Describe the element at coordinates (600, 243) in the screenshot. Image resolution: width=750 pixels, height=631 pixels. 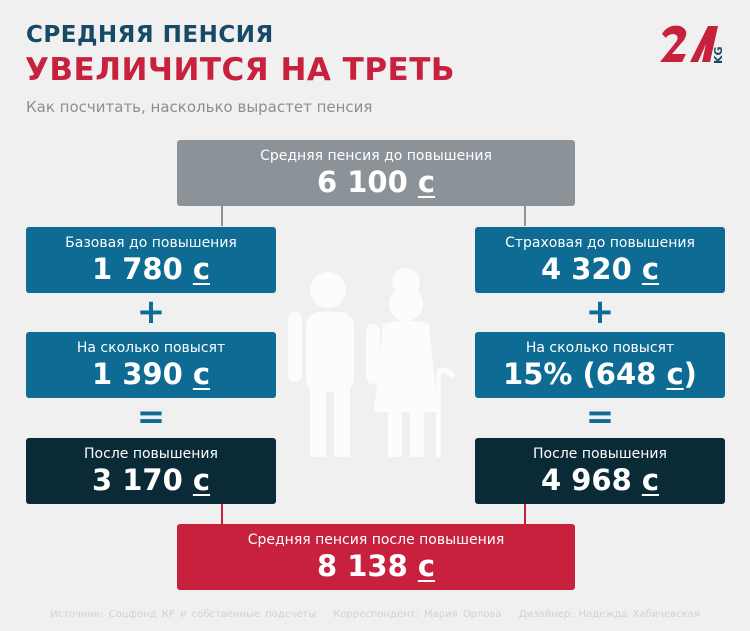
I see `box-label: Страховая до повышения` at that location.